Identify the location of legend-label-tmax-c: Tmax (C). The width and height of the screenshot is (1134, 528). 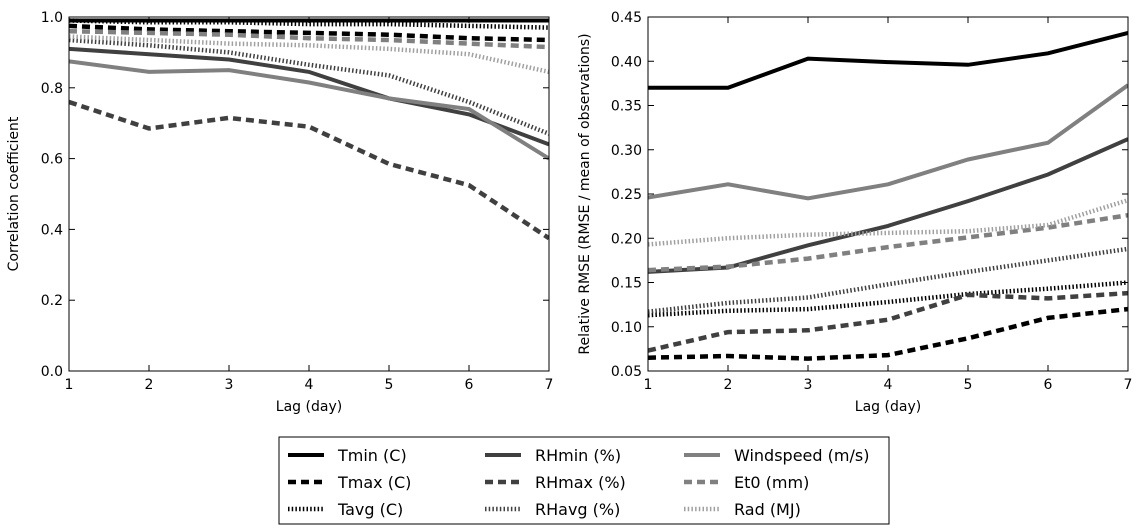
(374, 482).